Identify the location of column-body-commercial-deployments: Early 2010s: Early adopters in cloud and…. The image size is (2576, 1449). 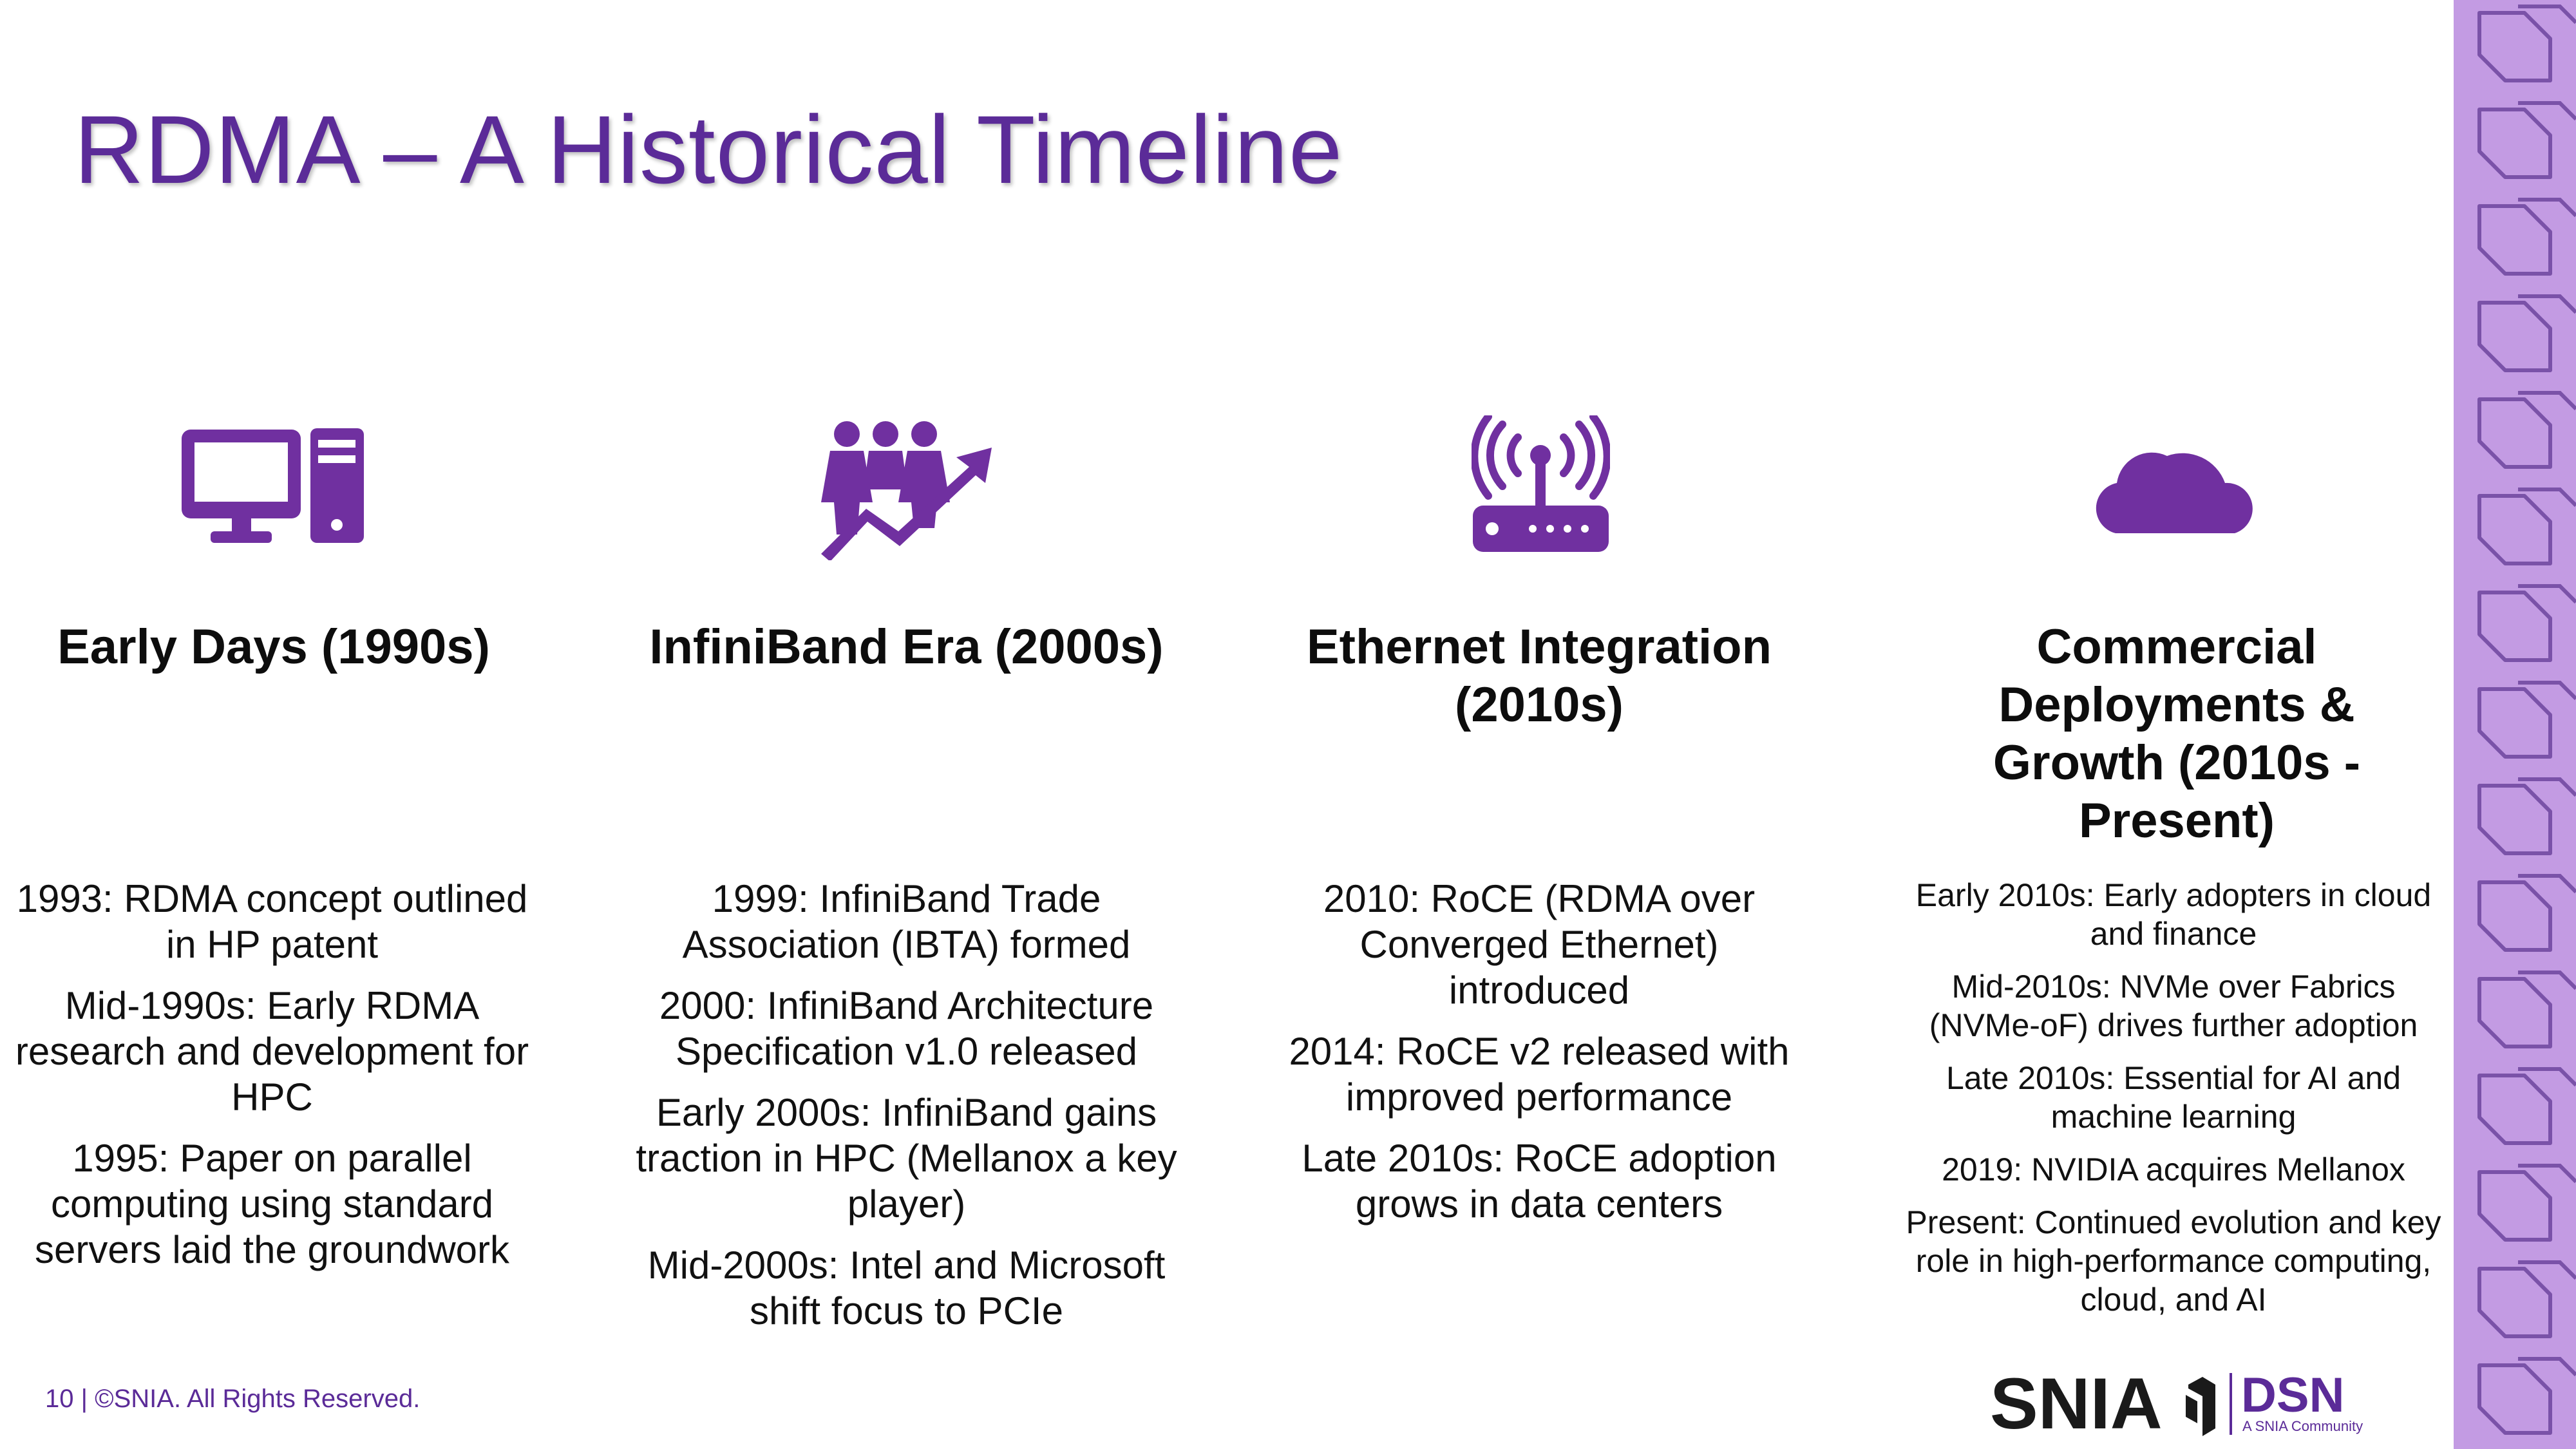
(2173, 1104).